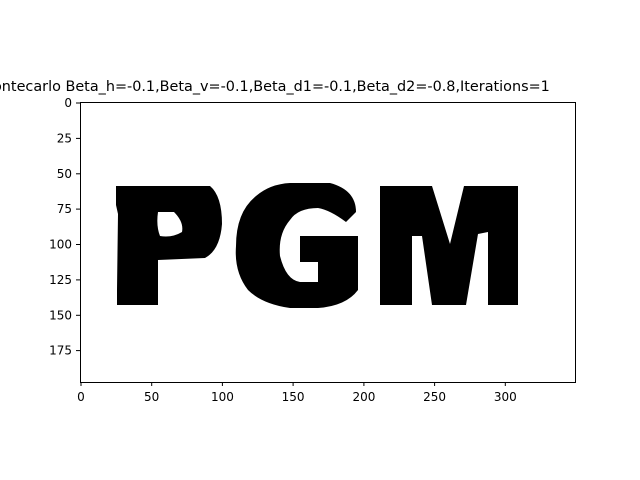 The width and height of the screenshot is (640, 480). I want to click on x-tick-label: 0, so click(81, 397).